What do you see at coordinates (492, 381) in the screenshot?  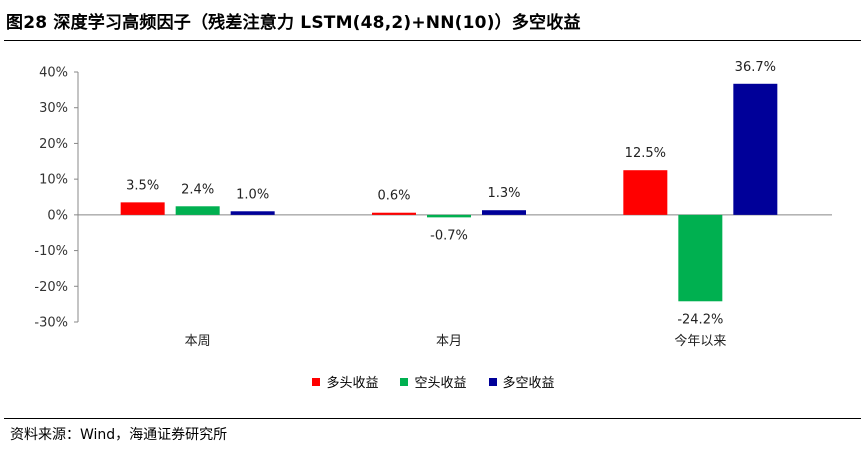 I see `legend-swatch-long-short` at bounding box center [492, 381].